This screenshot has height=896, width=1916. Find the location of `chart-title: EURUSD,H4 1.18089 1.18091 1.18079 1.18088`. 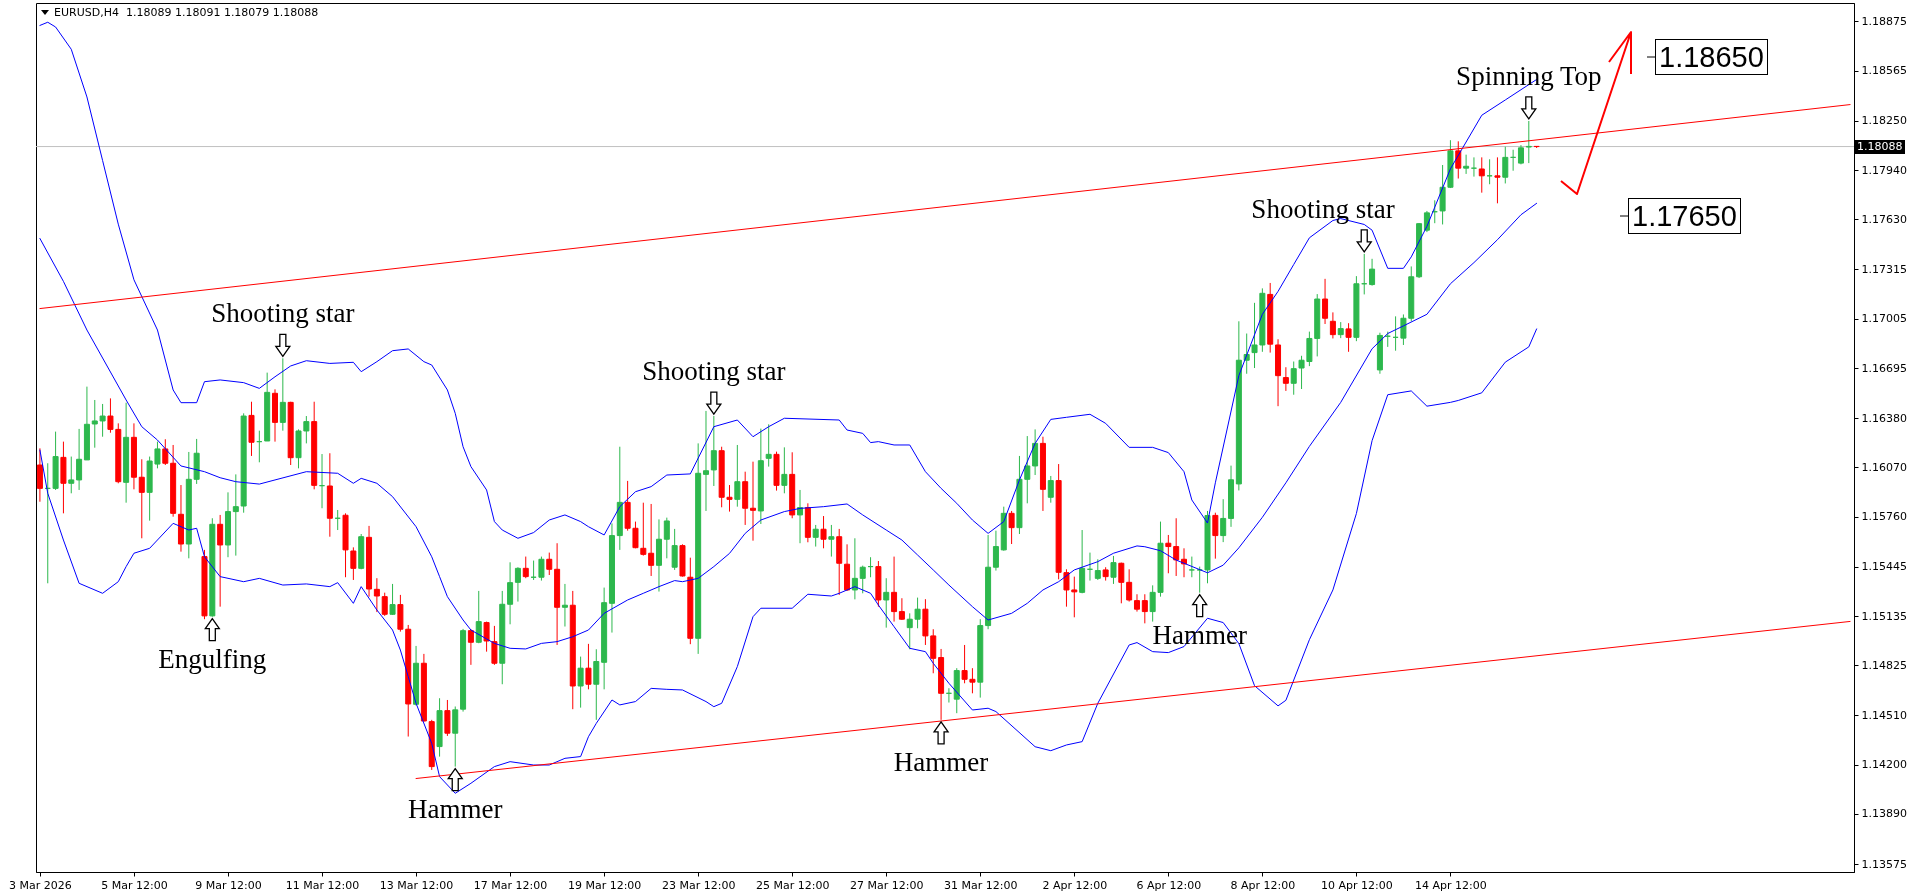

chart-title: EURUSD,H4 1.18089 1.18091 1.18079 1.18088 is located at coordinates (186, 13).